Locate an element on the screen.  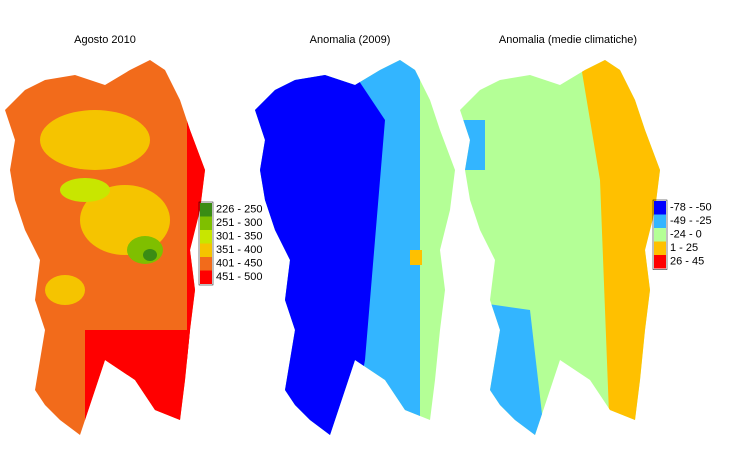
map-title: Anomalia (2009) is located at coordinates (350, 40).